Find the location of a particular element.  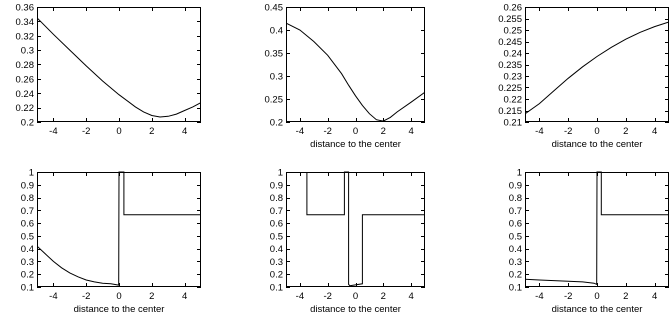

y-tick-label: 0.35 is located at coordinates (274, 54).